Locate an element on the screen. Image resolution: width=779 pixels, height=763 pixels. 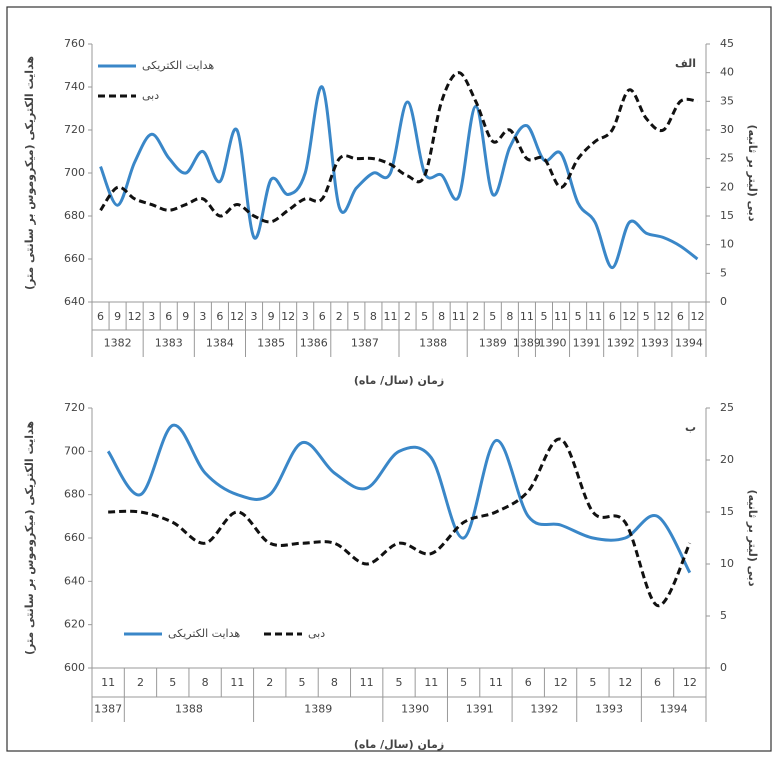
y-tick-label: 740 is located at coordinates (74, 86).